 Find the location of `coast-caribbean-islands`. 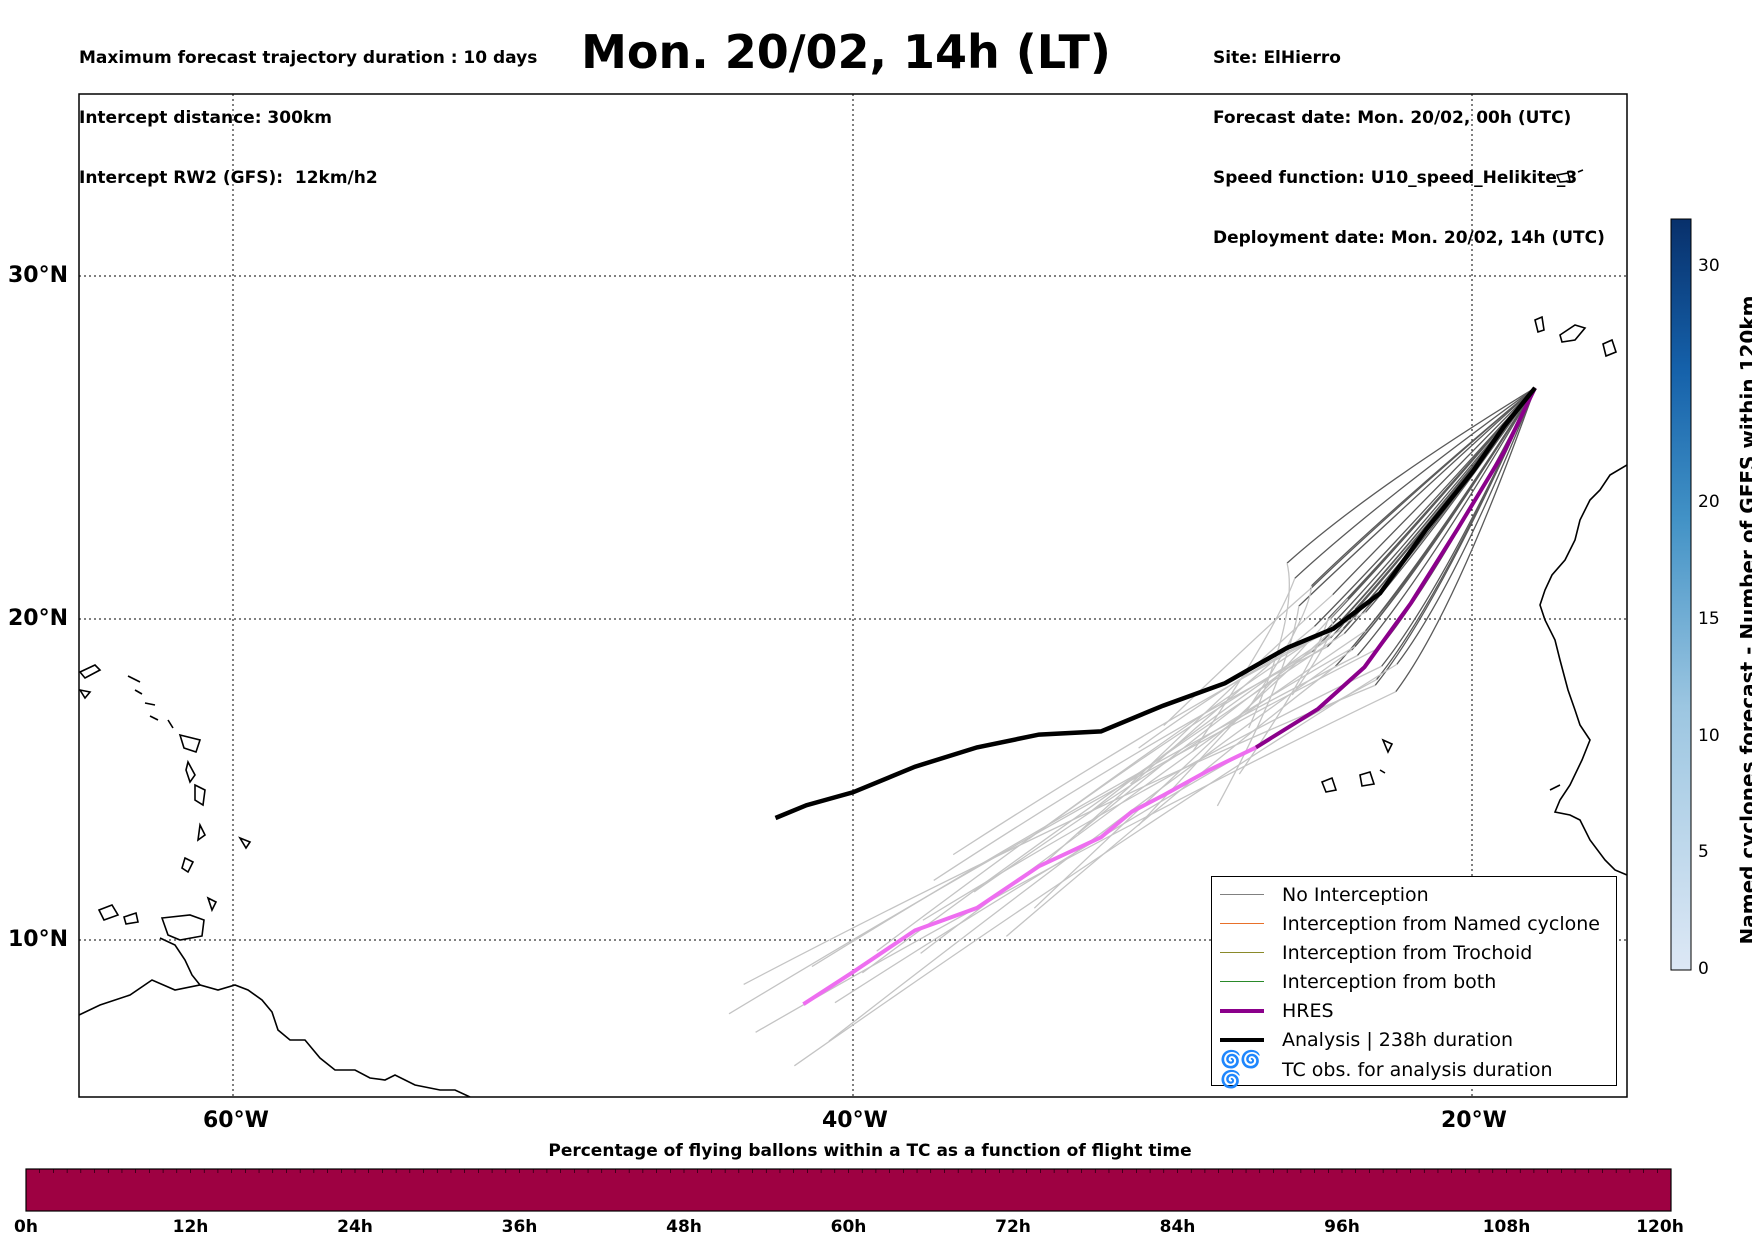

coast-caribbean-islands is located at coordinates (165, 788).